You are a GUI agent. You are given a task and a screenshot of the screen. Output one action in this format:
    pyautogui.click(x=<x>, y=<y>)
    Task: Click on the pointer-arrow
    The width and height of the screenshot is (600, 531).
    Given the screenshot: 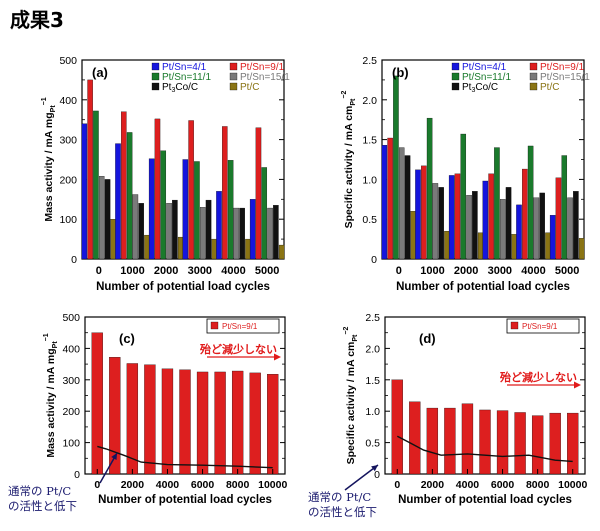 What is the action you would take?
    pyautogui.click(x=361, y=477)
    